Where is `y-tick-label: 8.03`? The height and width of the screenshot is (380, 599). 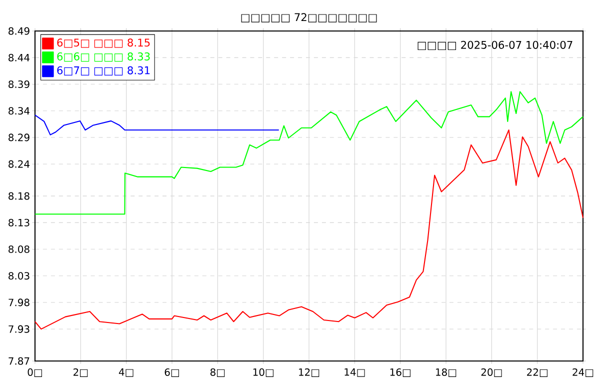
y-tick-label: 8.03 is located at coordinates (19, 276).